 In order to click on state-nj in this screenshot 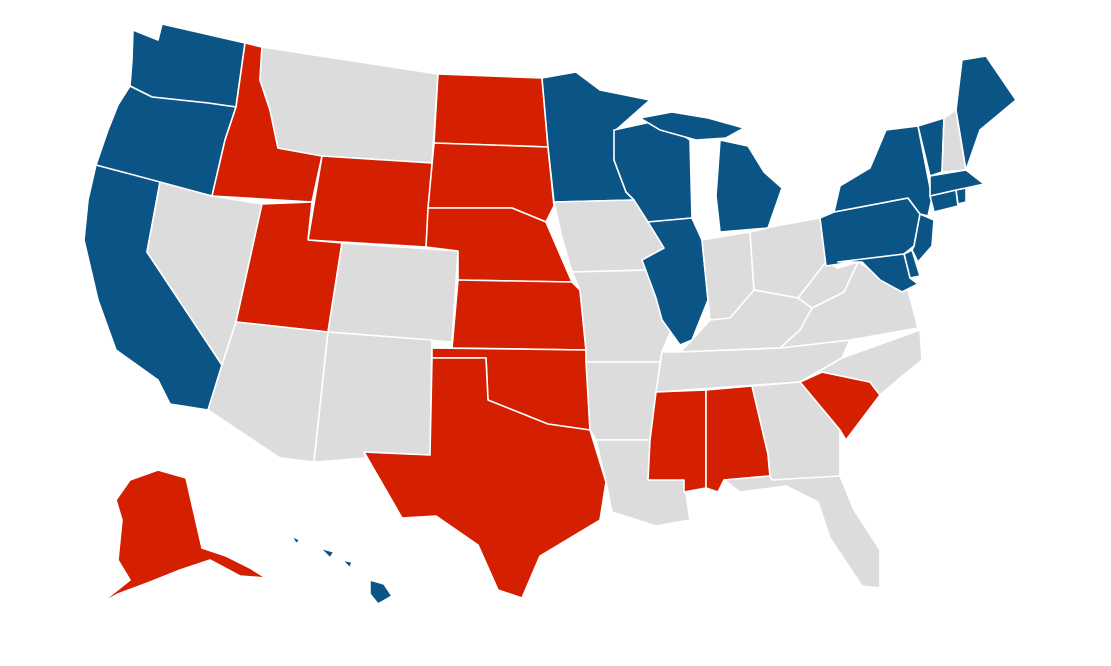, I will do `click(923, 238)`.